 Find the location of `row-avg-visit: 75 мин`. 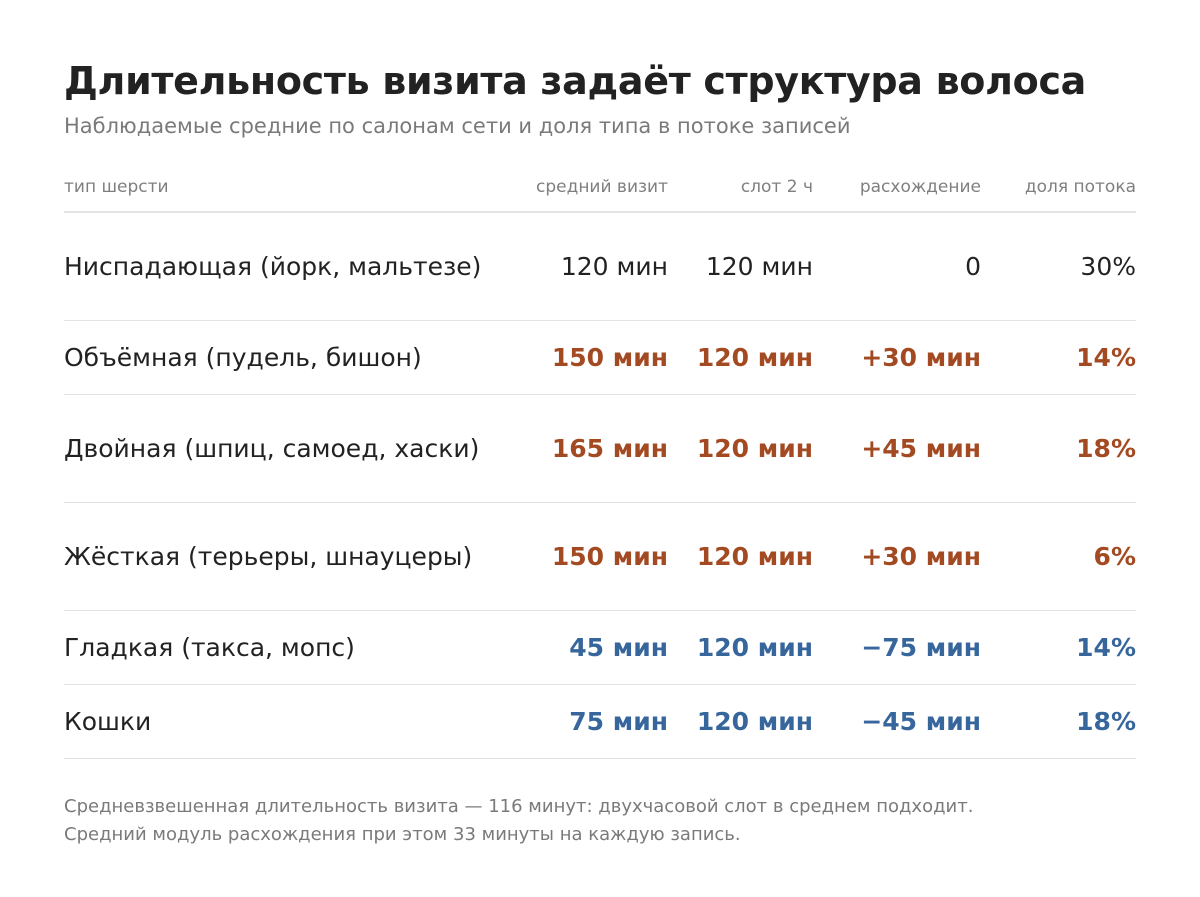

row-avg-visit: 75 мин is located at coordinates (618, 721).